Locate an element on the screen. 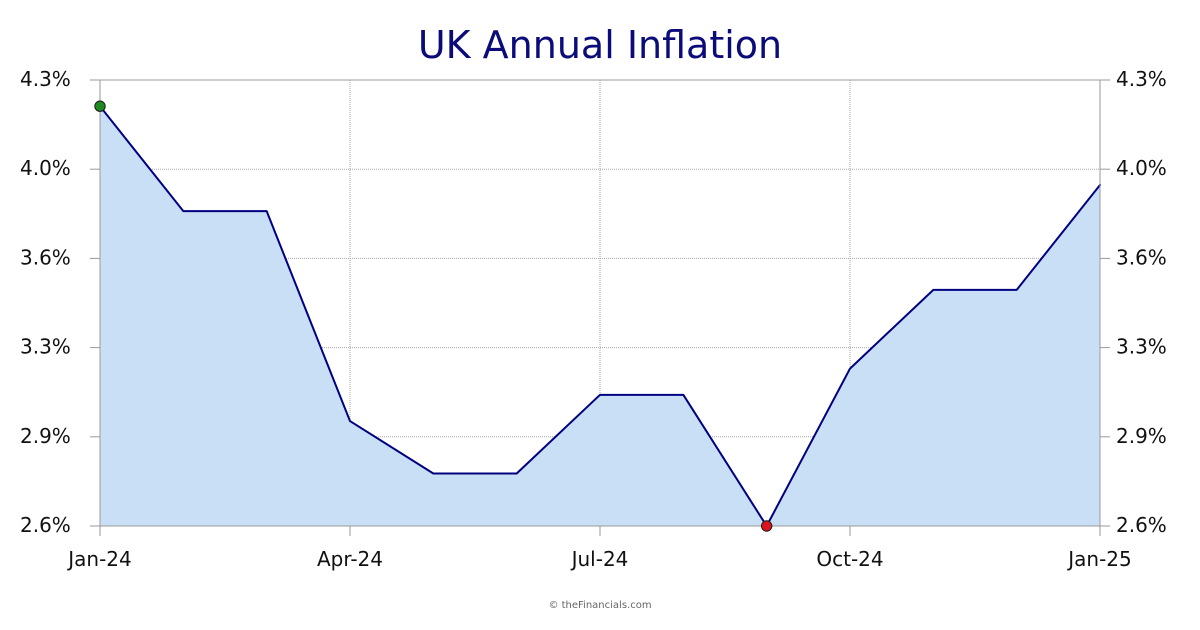 Image resolution: width=1200 pixels, height=630 pixels. y-tick-label-right: 4.3% is located at coordinates (1141, 79).